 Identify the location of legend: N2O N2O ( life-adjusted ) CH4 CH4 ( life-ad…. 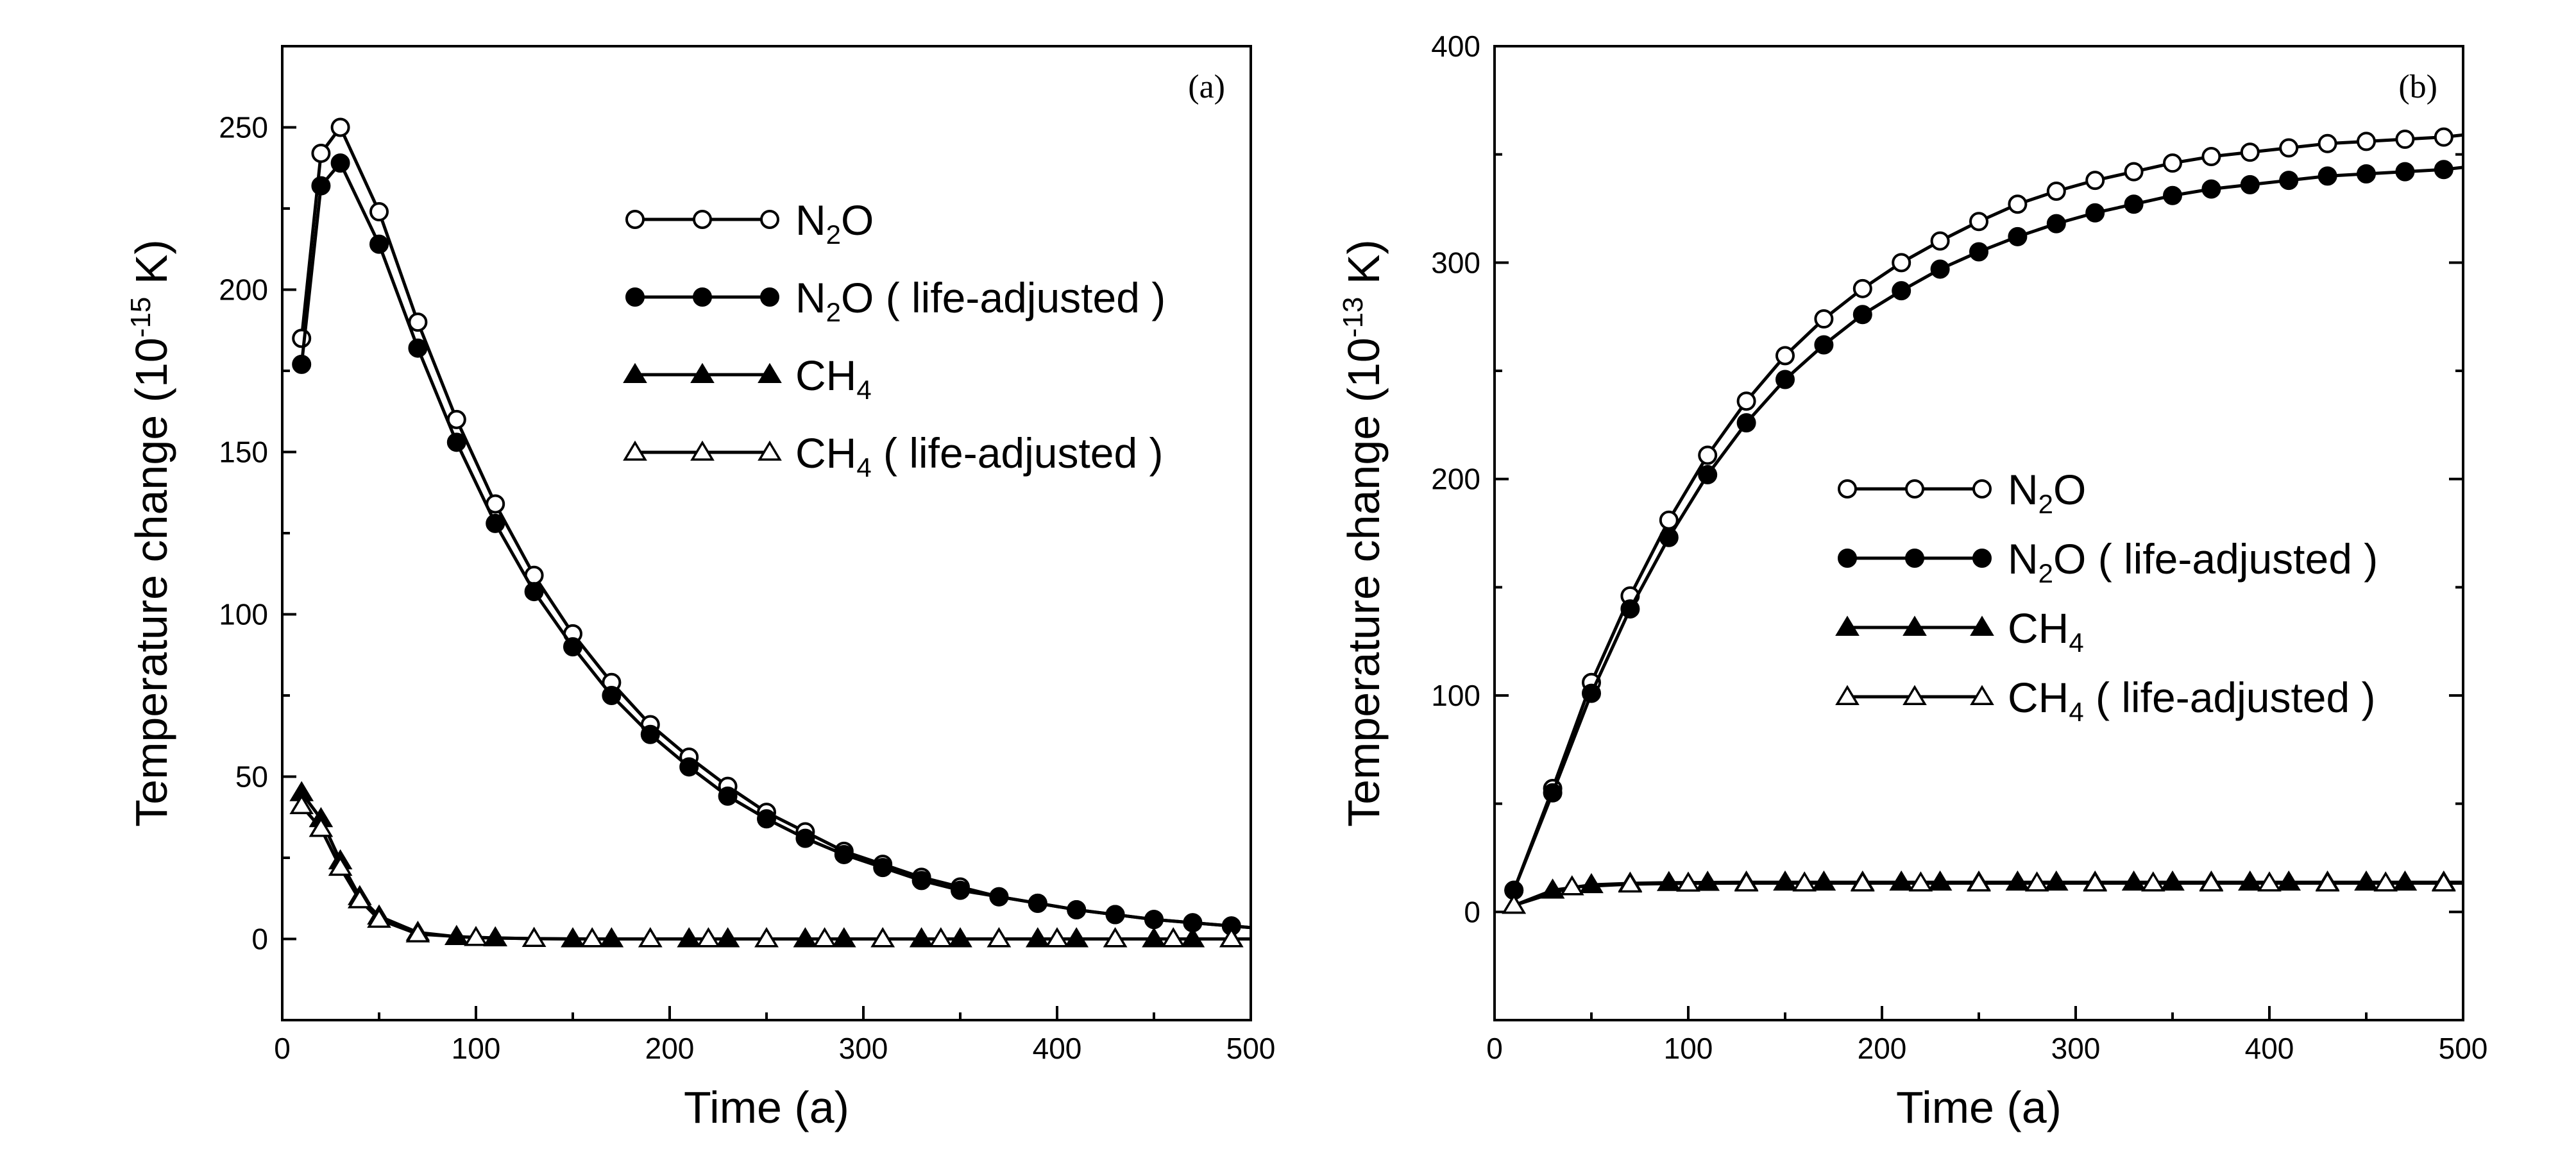
(2106, 596).